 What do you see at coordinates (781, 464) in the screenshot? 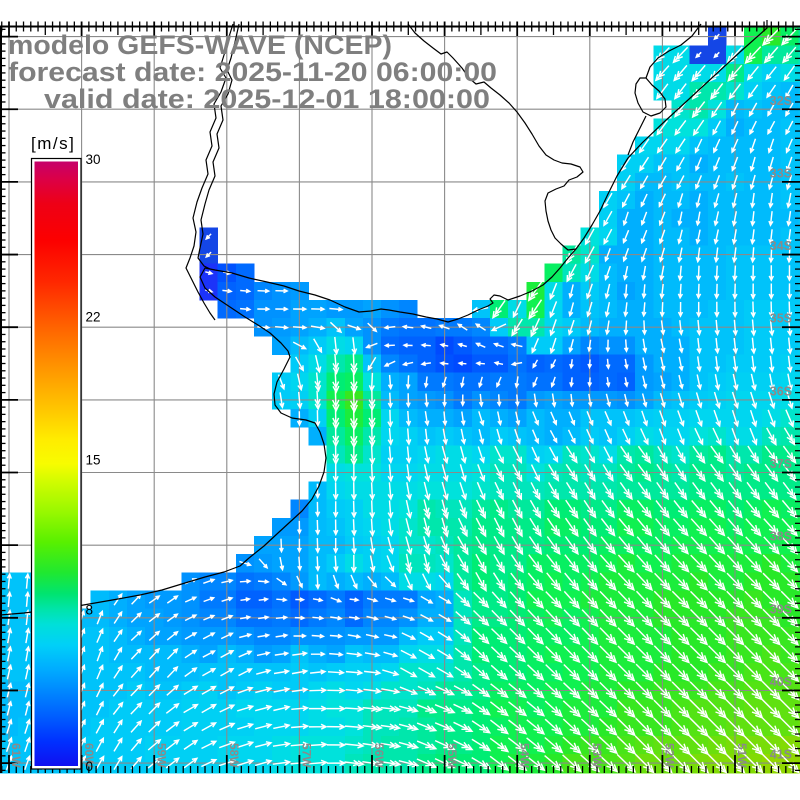
I see `svg-text: 37S` at bounding box center [781, 464].